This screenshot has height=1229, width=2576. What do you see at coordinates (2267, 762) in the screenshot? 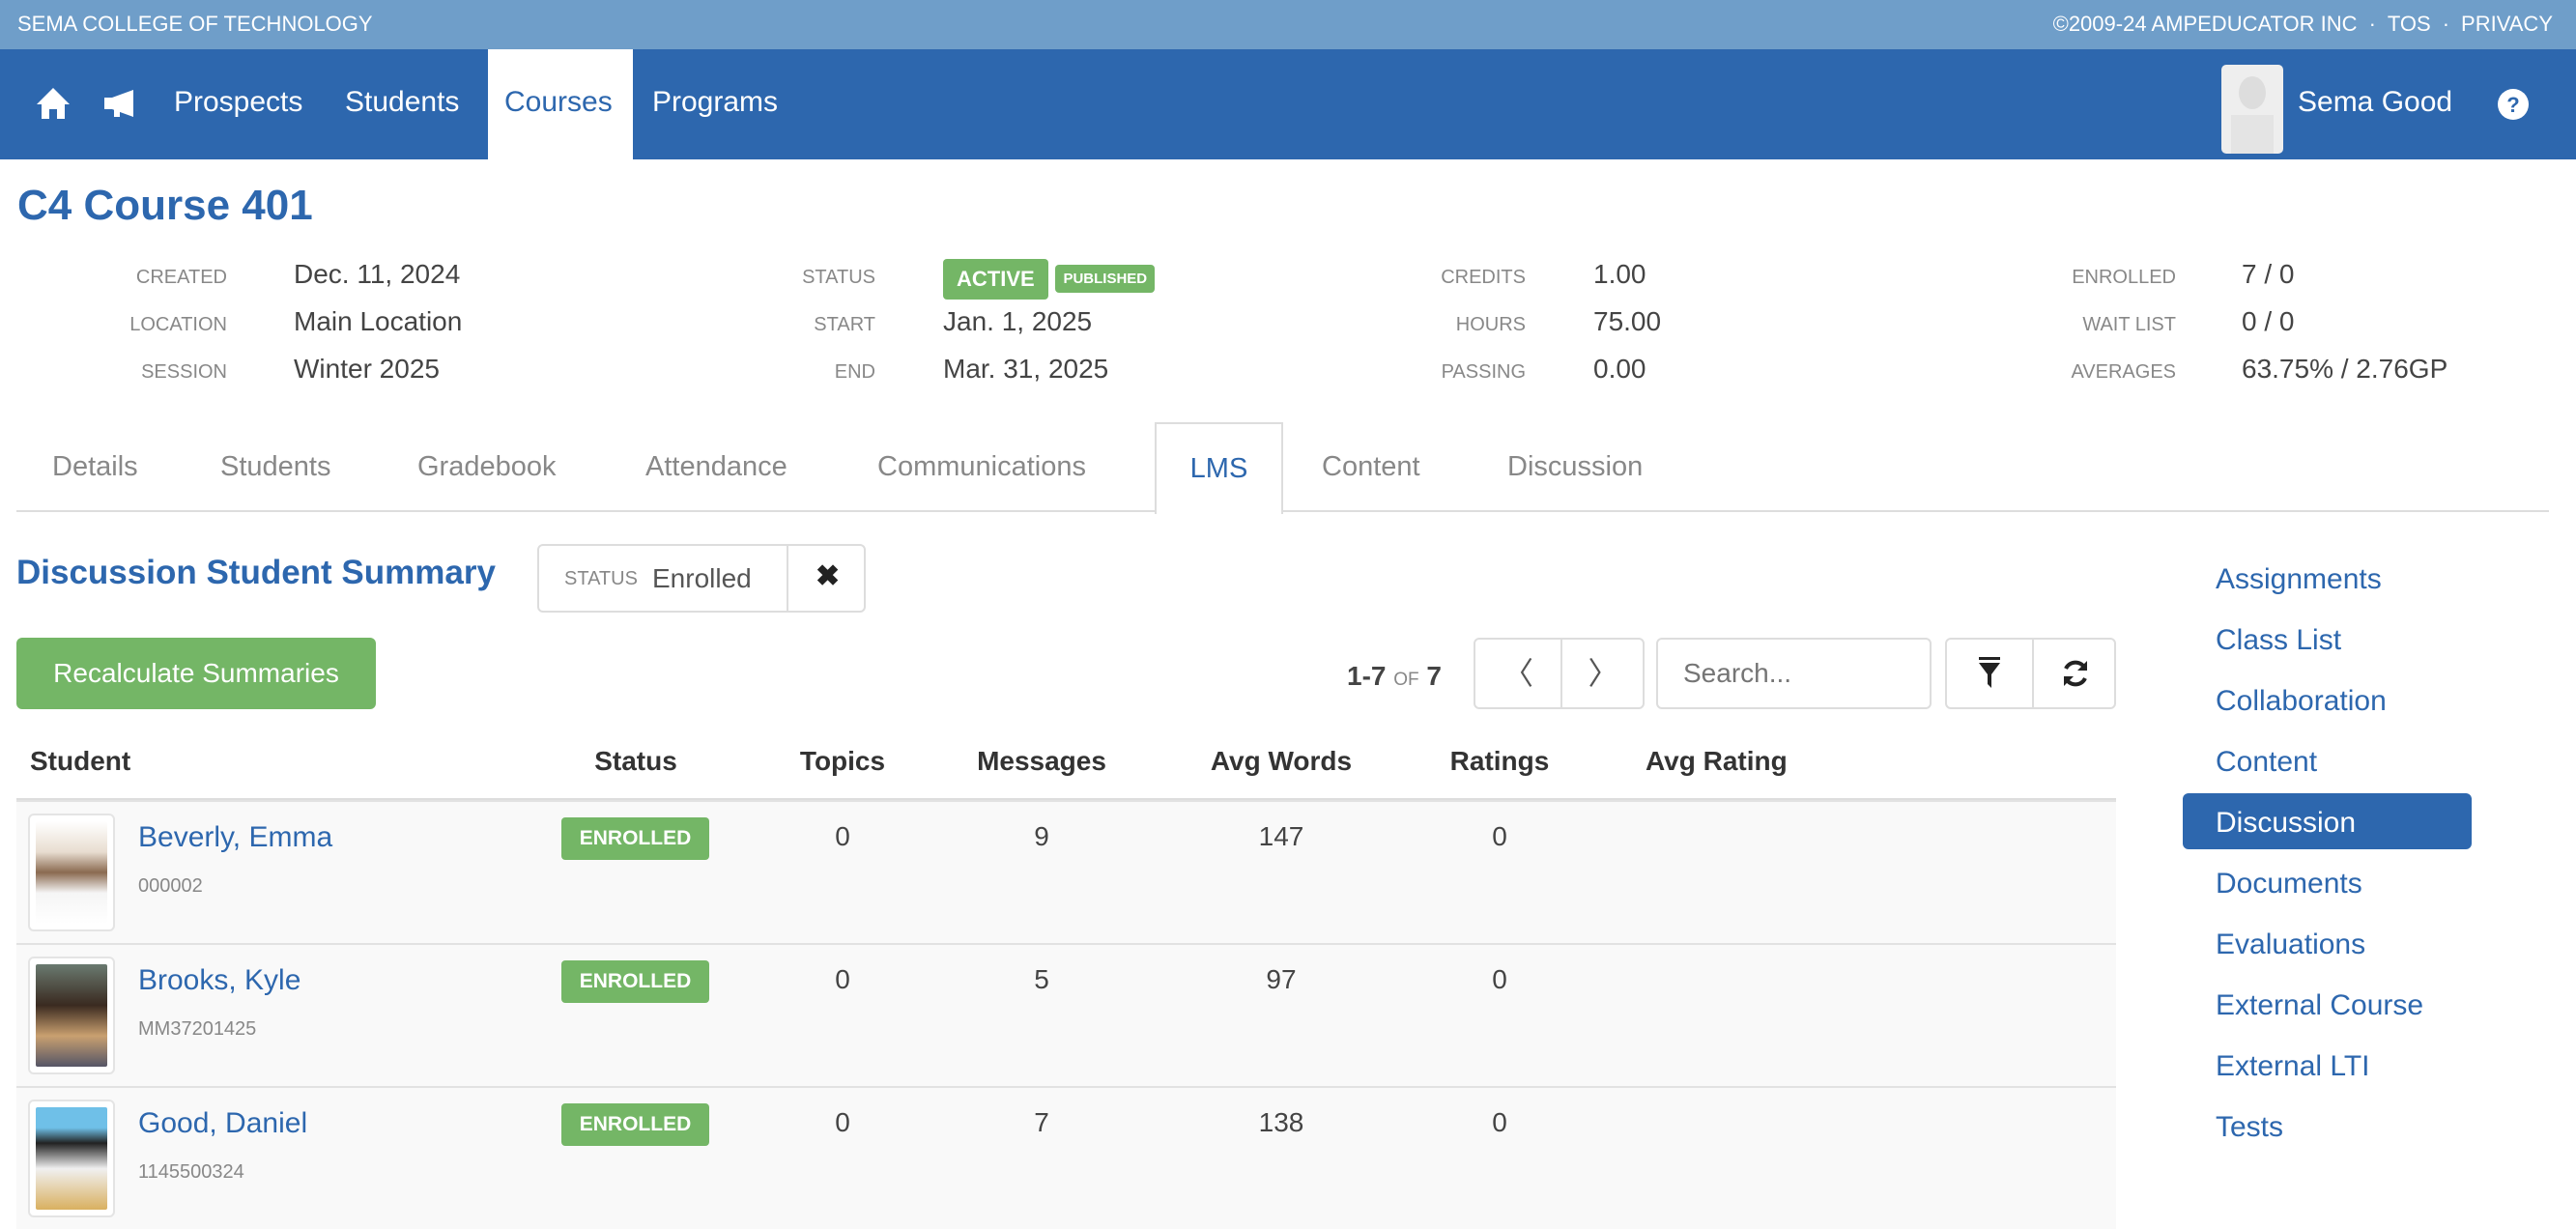
I see `sidebar-item-content: Content` at bounding box center [2267, 762].